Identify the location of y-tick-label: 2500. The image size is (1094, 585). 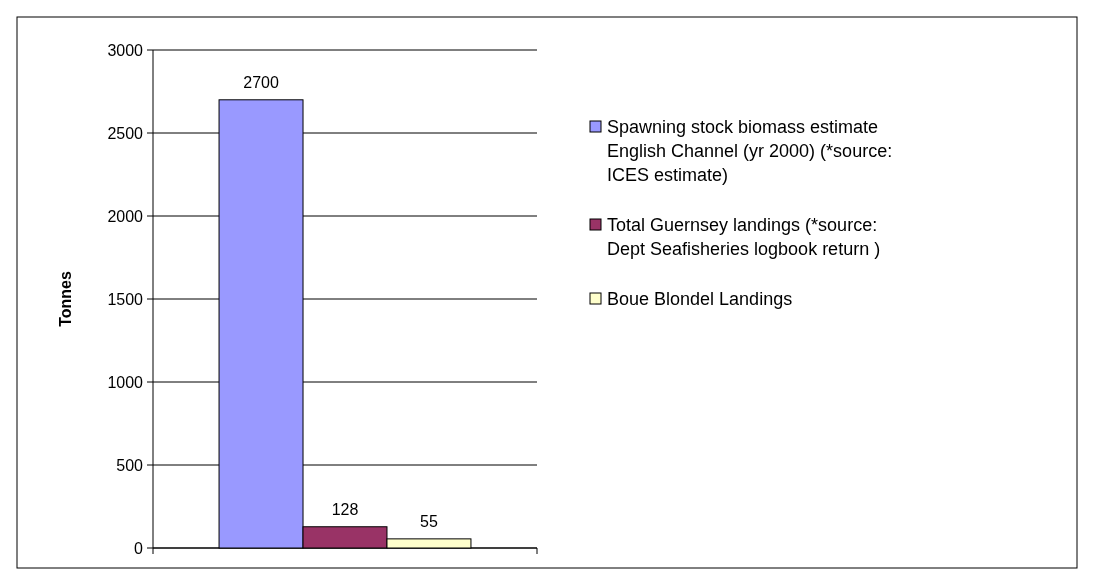
(125, 133).